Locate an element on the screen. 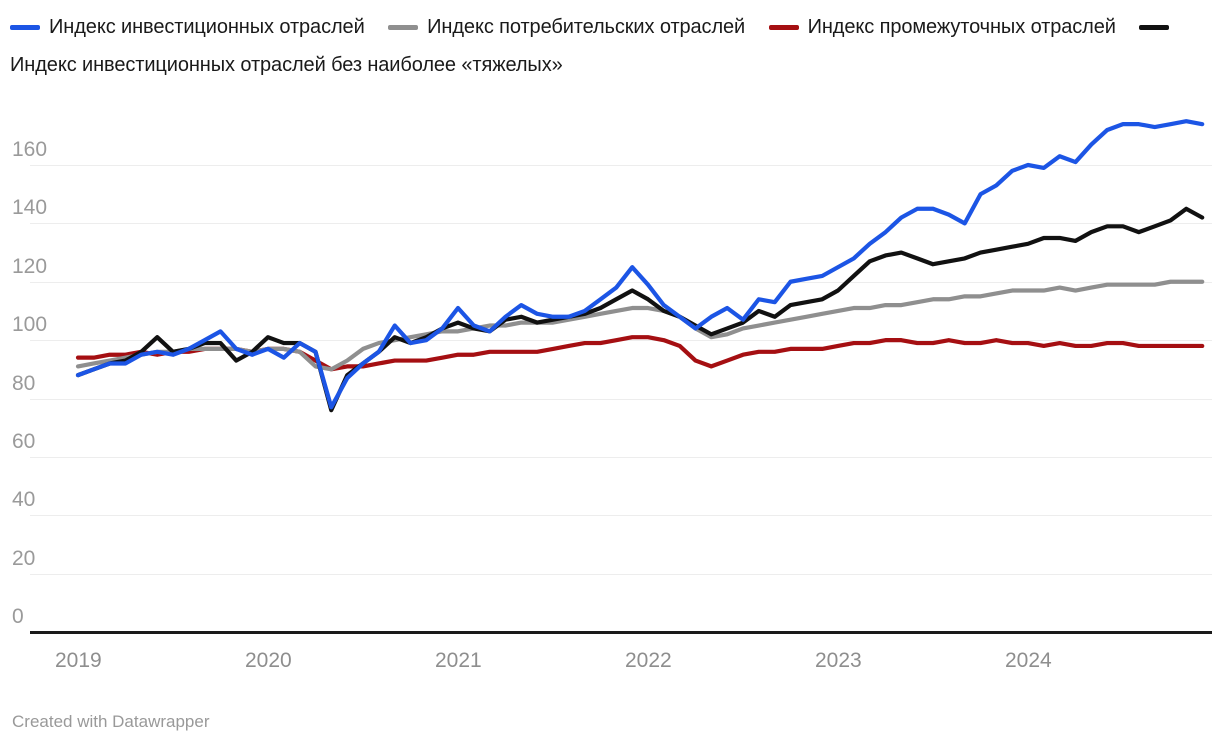 The height and width of the screenshot is (754, 1220). x-axis-tick-label: 2022 is located at coordinates (648, 660).